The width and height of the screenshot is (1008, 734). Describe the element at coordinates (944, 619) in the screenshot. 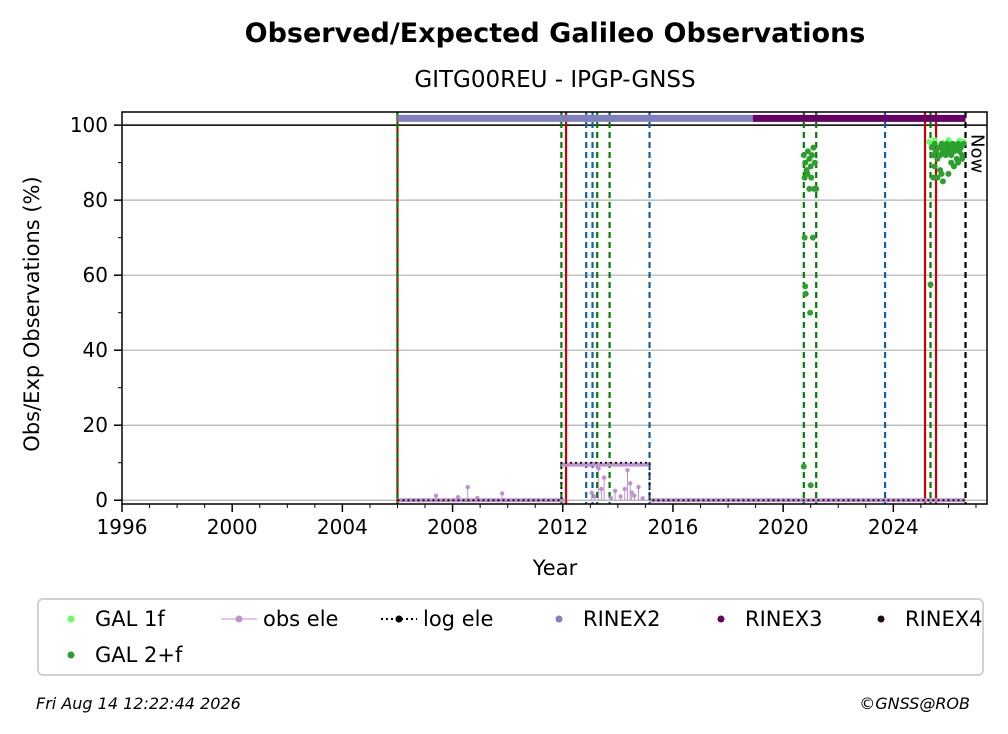

I see `legend-label: RINEX4` at that location.